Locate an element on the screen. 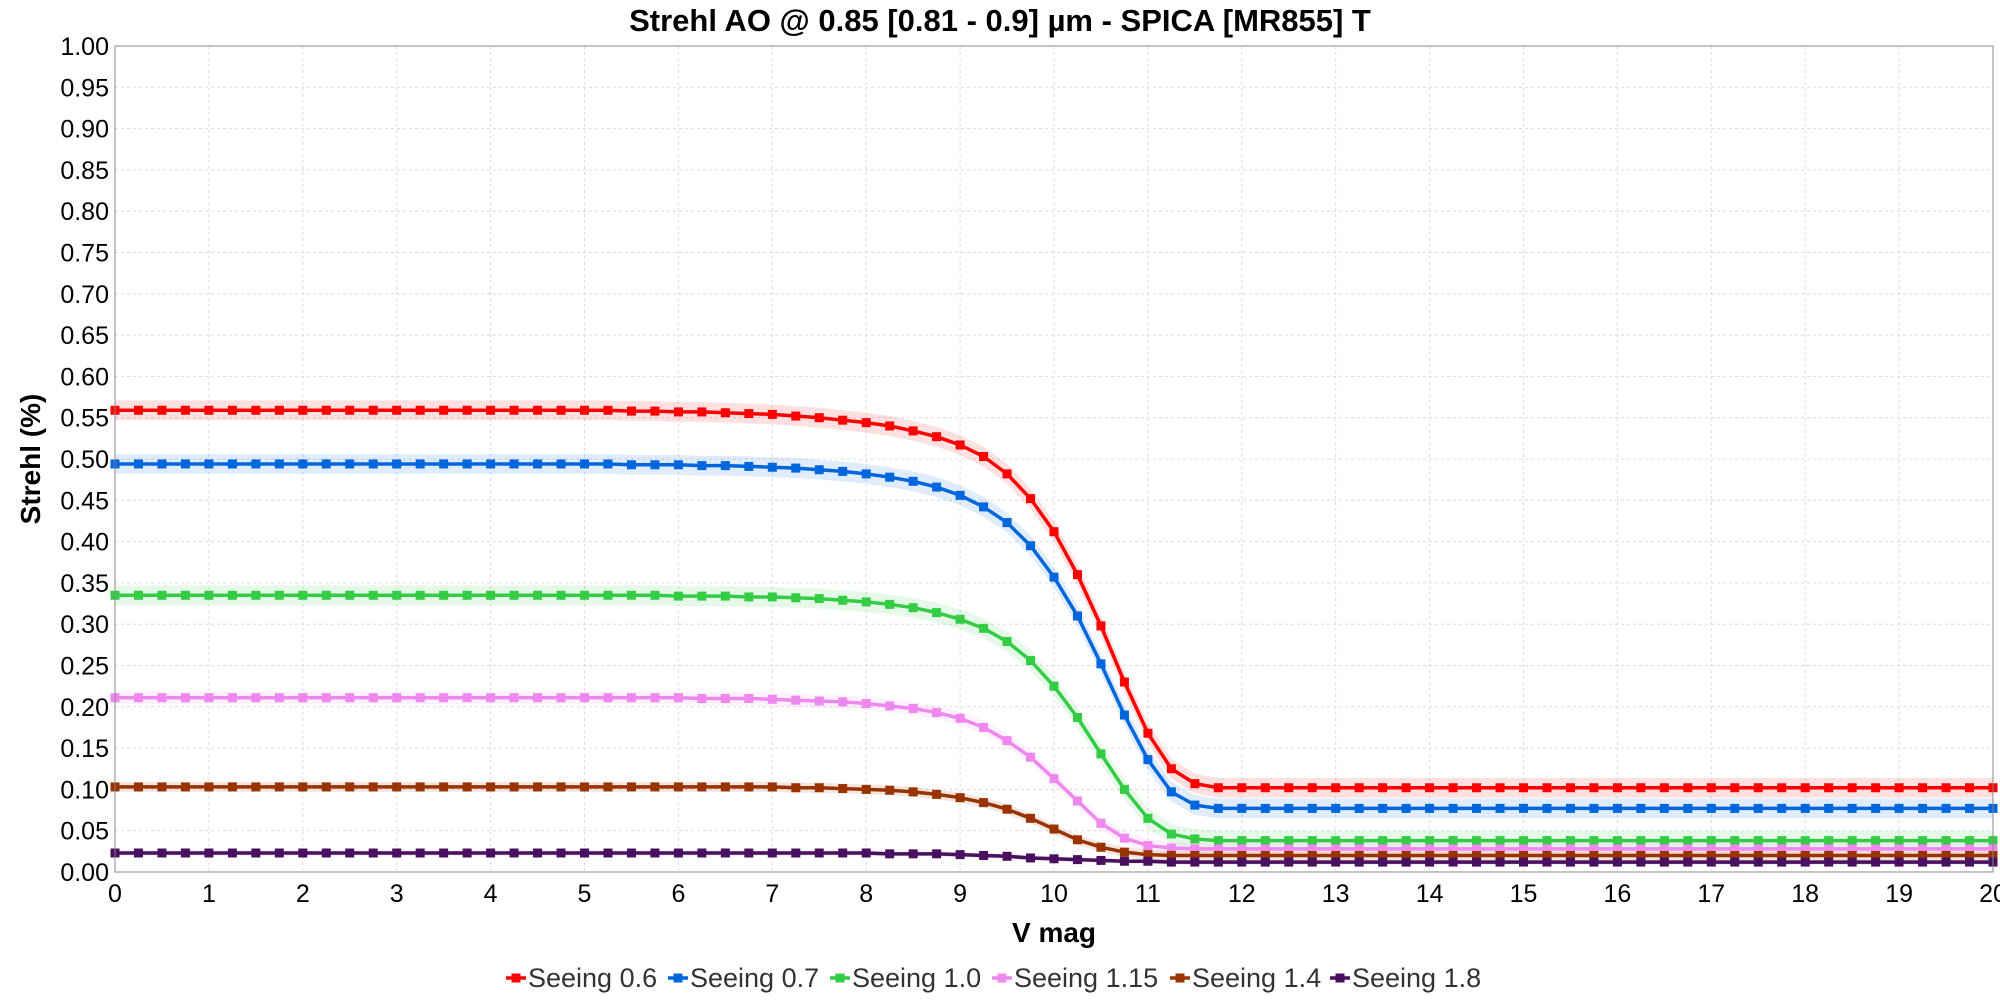 The width and height of the screenshot is (2000, 1000). x-axis-label: V mag is located at coordinates (1054, 932).